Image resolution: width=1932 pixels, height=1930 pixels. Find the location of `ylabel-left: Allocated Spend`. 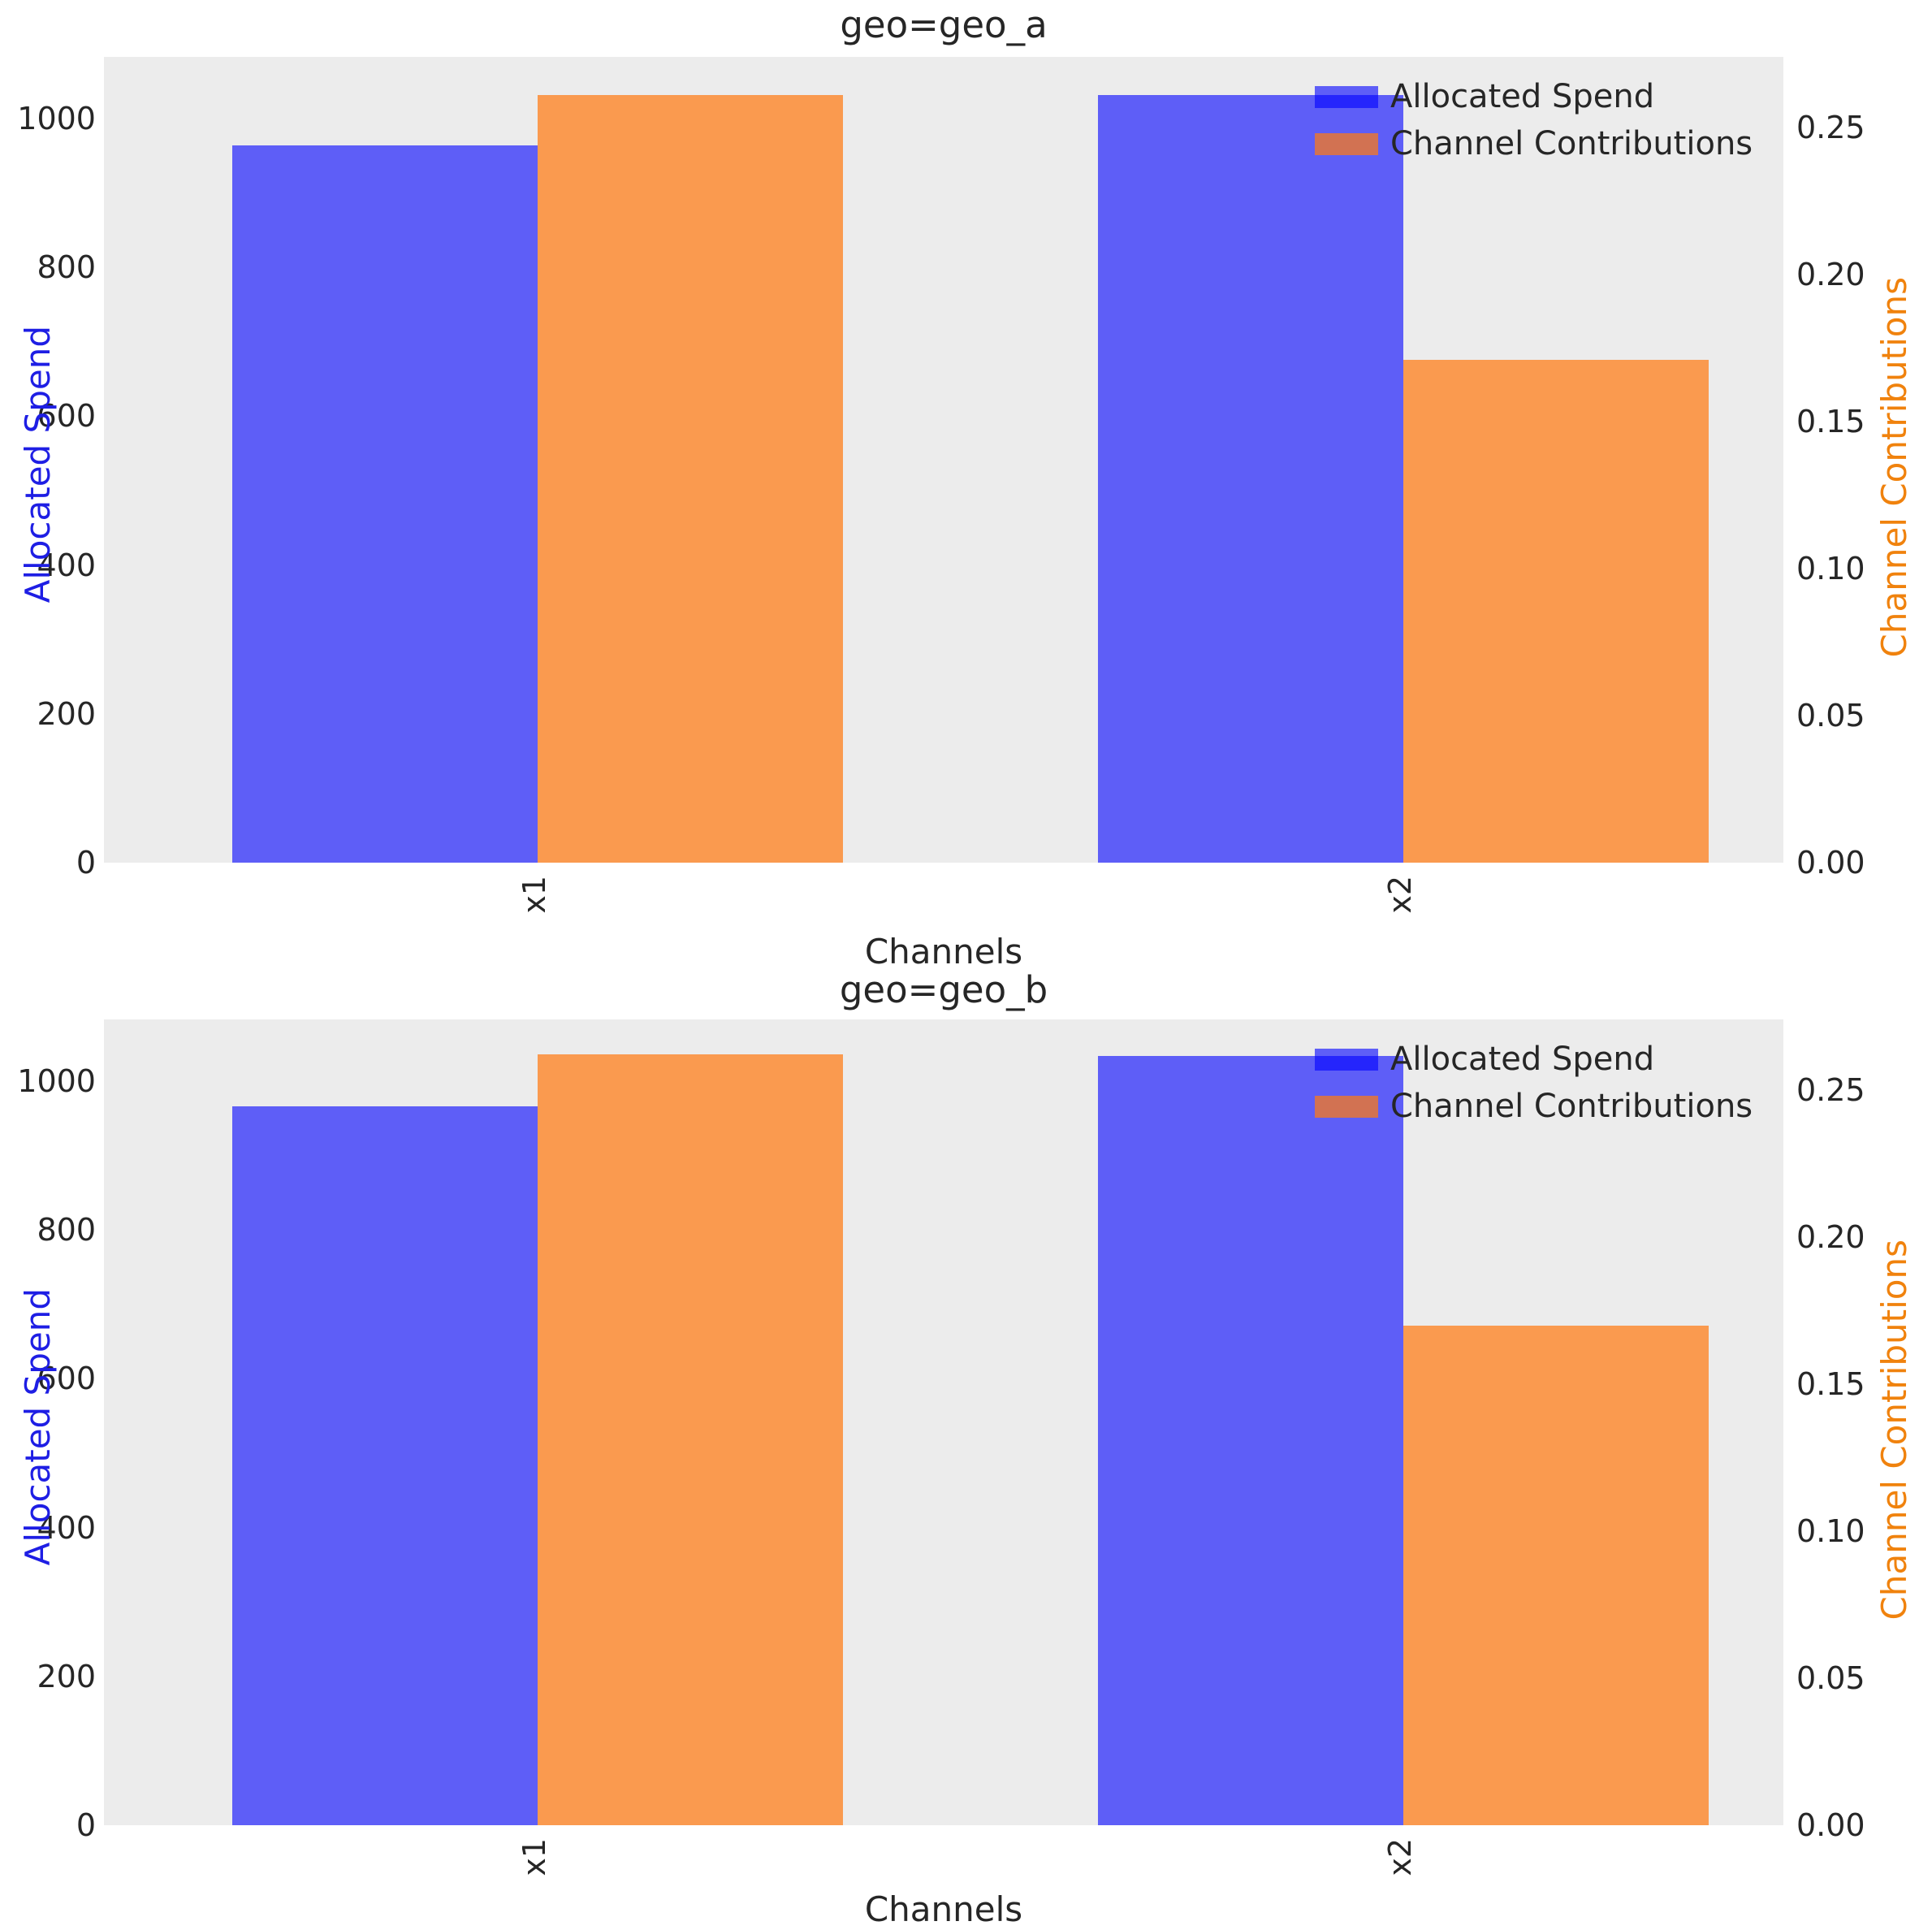

ylabel-left: Allocated Spend is located at coordinates (38, 1427).